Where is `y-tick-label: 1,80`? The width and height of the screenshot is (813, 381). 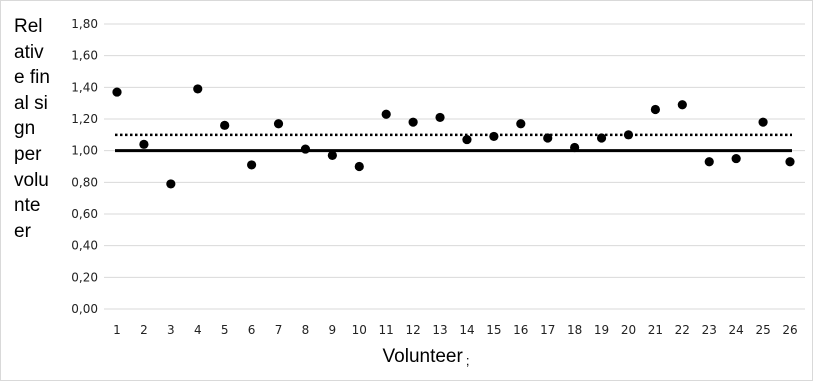
y-tick-label: 1,80 is located at coordinates (84, 24).